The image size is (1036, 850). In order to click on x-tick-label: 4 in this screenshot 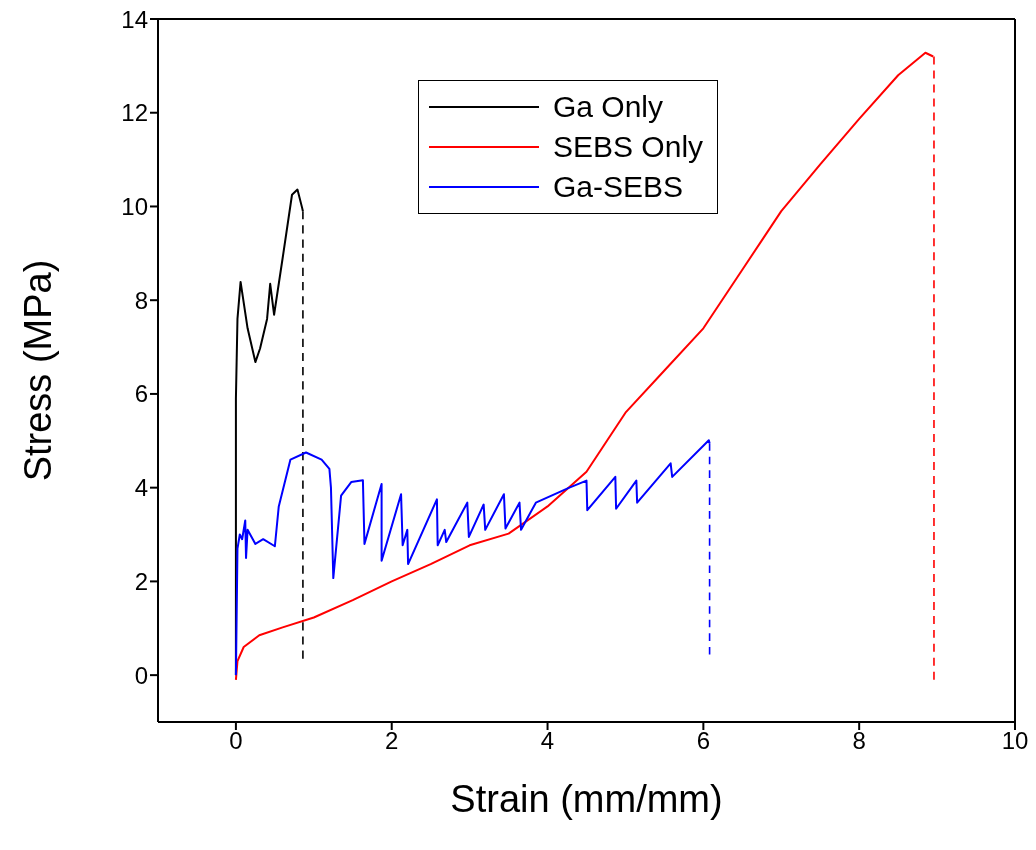, I will do `click(547, 741)`.